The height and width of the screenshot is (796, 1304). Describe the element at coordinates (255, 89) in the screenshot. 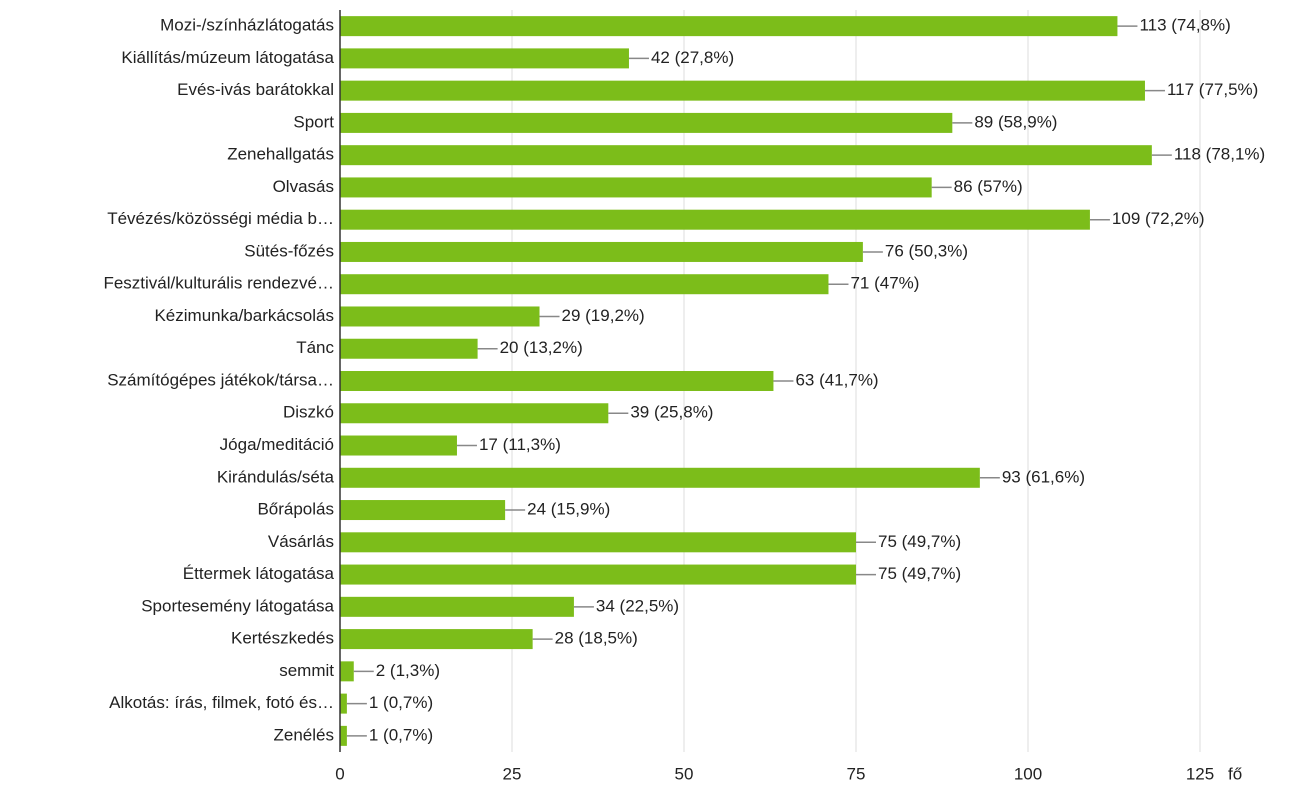

I see `y-tick-label: Evés-ivás barátokkal` at that location.